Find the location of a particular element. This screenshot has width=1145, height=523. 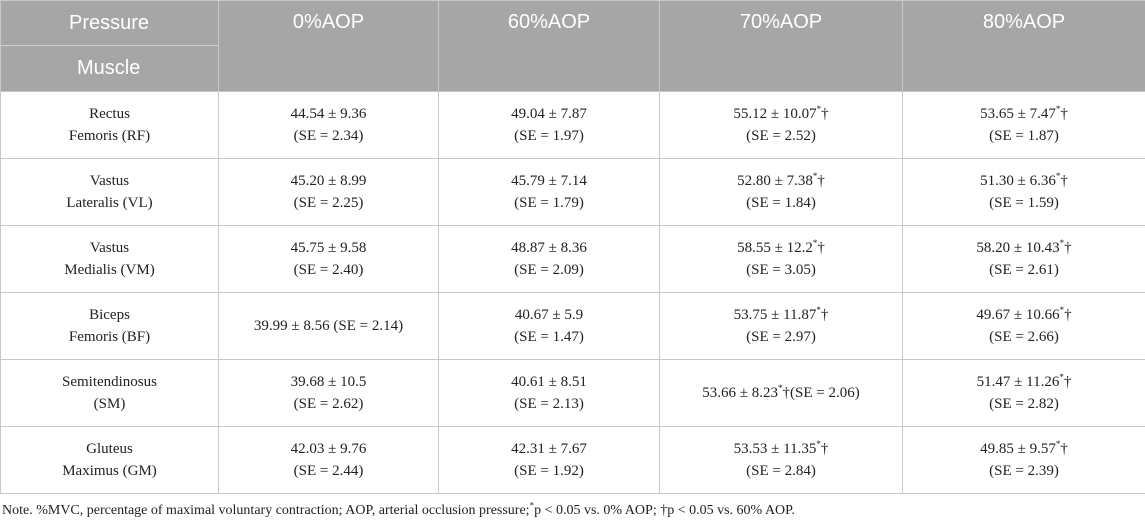

value-line: 45.79 ± 7.14 is located at coordinates (549, 181).